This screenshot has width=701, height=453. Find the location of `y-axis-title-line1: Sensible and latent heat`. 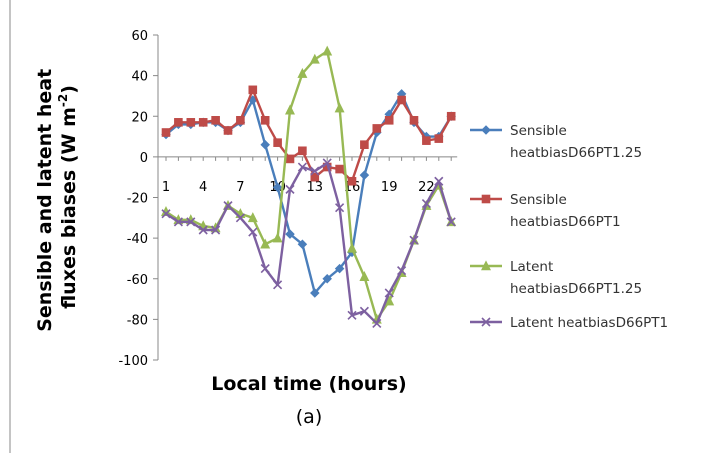

y-axis-title-line1: Sensible and latent heat is located at coordinates (45, 200).